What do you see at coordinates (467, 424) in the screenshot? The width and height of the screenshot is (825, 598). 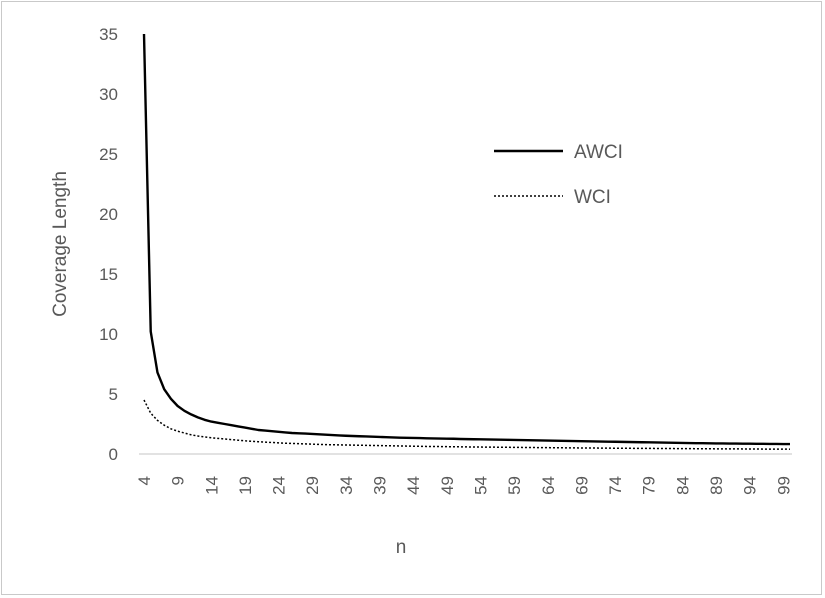 I see `series-line-wci` at bounding box center [467, 424].